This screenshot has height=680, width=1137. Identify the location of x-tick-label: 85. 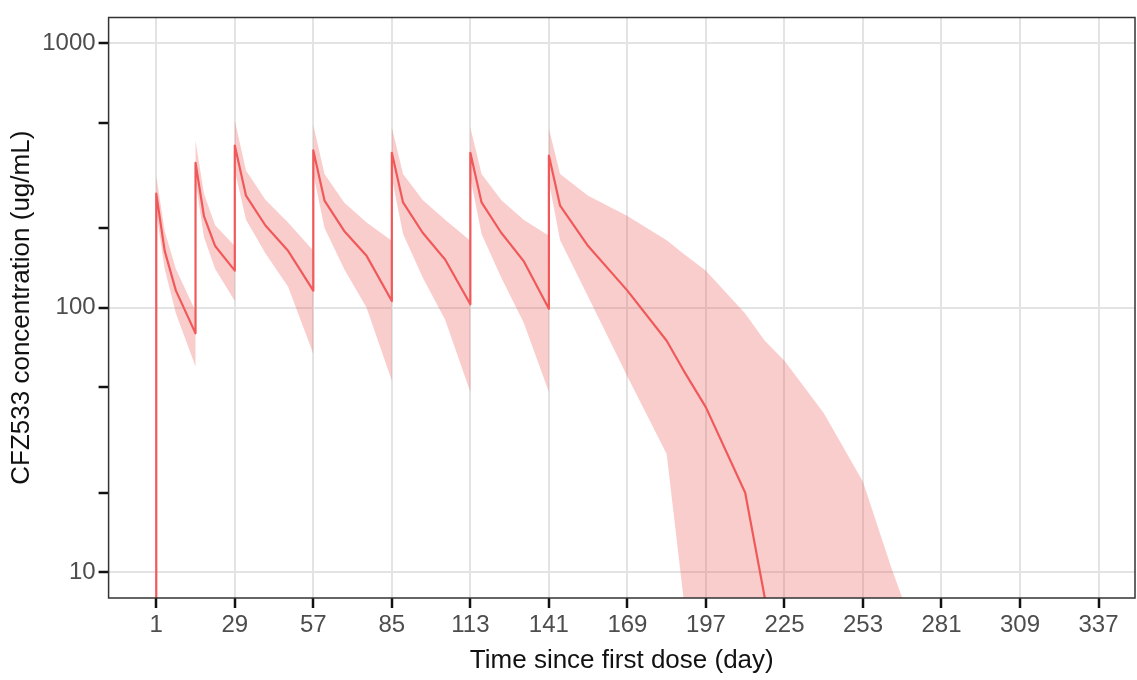
(392, 624).